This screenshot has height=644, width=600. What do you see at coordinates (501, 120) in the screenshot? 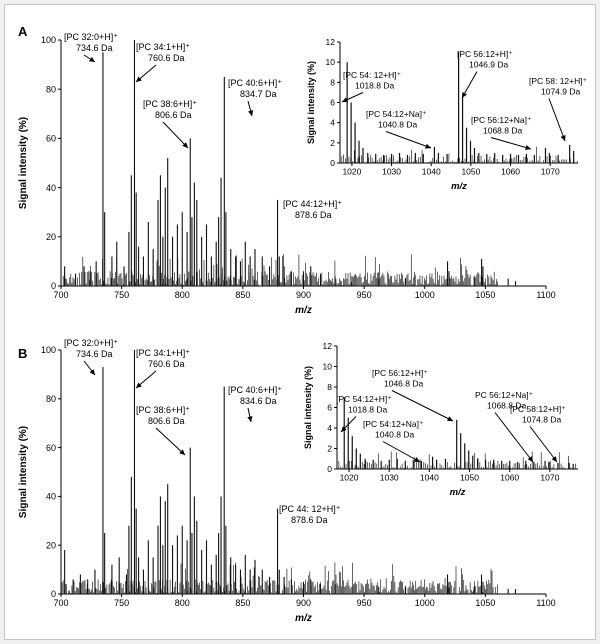
I see `inset-annotation-label: [PC 56:12+Na]⁺` at bounding box center [501, 120].